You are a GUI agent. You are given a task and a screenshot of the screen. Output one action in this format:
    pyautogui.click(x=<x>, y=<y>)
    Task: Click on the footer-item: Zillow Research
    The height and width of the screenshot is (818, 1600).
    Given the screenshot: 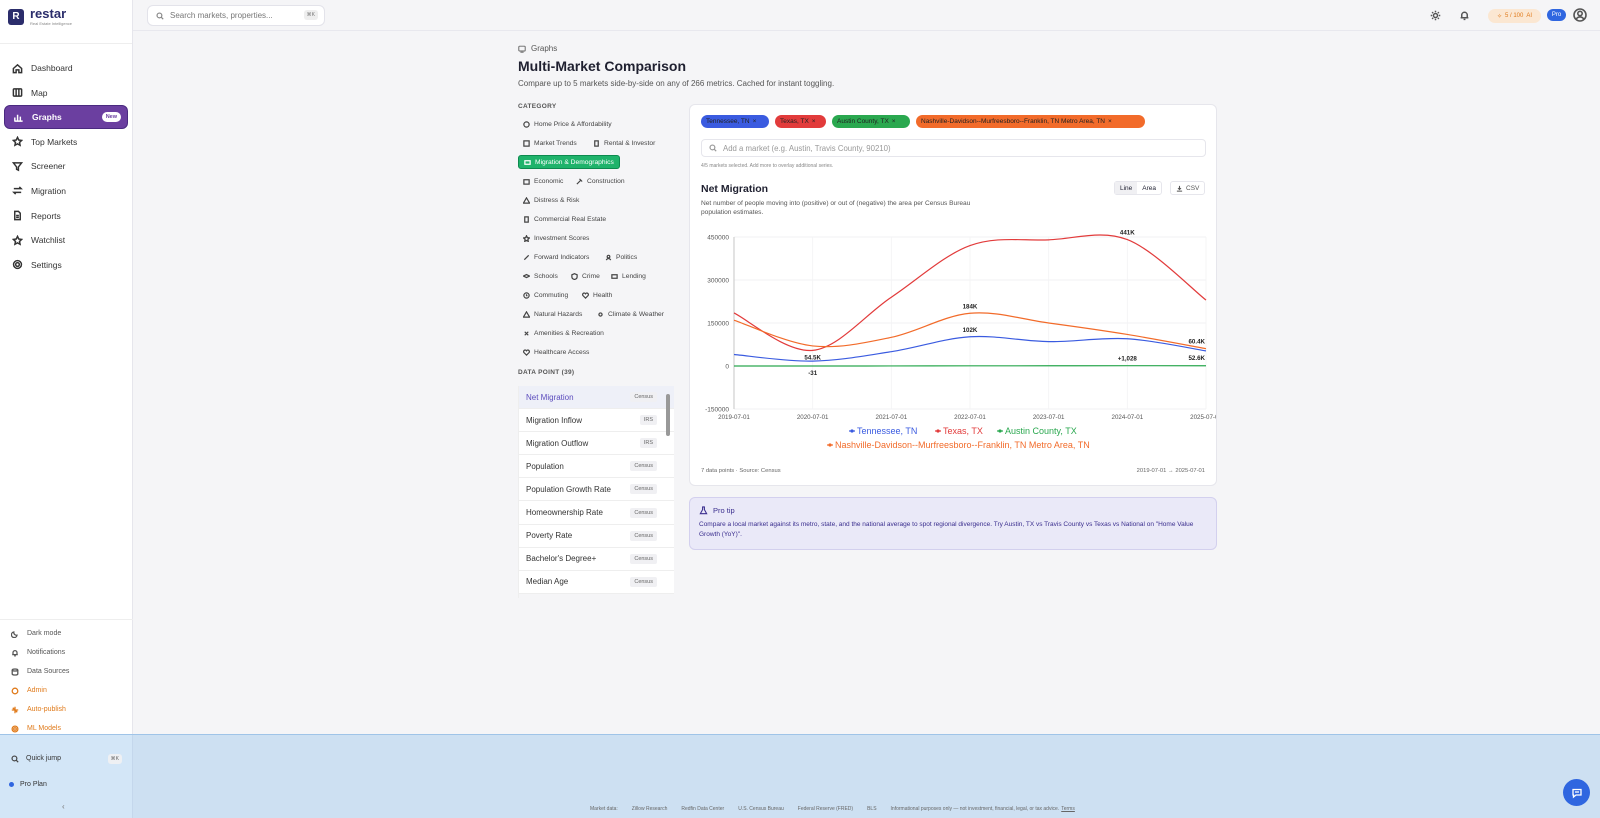 What is the action you would take?
    pyautogui.click(x=649, y=809)
    